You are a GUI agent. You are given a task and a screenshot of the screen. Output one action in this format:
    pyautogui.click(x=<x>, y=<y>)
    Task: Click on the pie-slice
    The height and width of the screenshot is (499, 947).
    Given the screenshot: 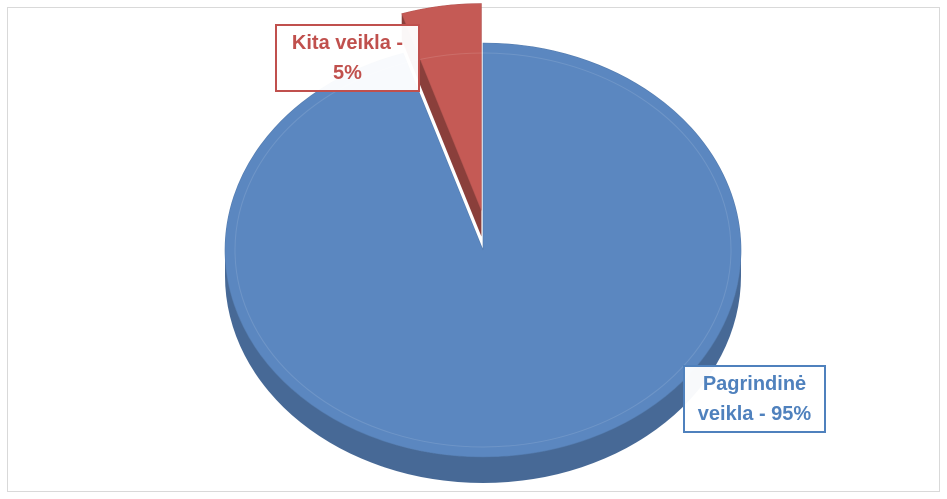 What is the action you would take?
    pyautogui.click(x=441, y=107)
    